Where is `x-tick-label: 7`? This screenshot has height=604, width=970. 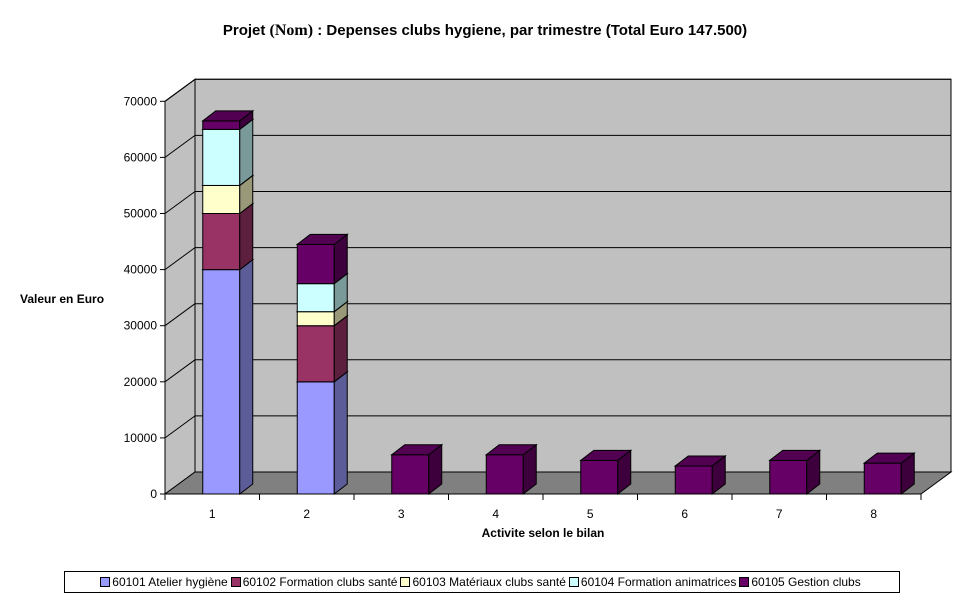
x-tick-label: 7 is located at coordinates (779, 514).